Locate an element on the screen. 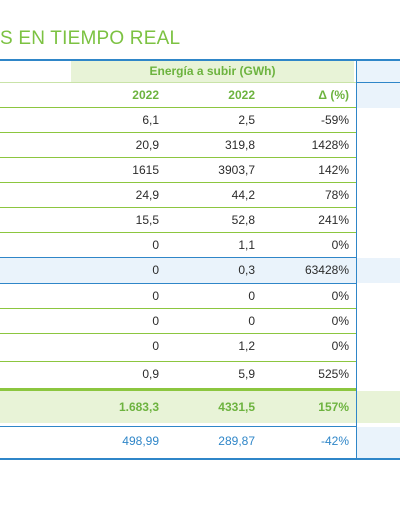 This screenshot has height=516, width=400. cell-value-b: 1,1 is located at coordinates (246, 245).